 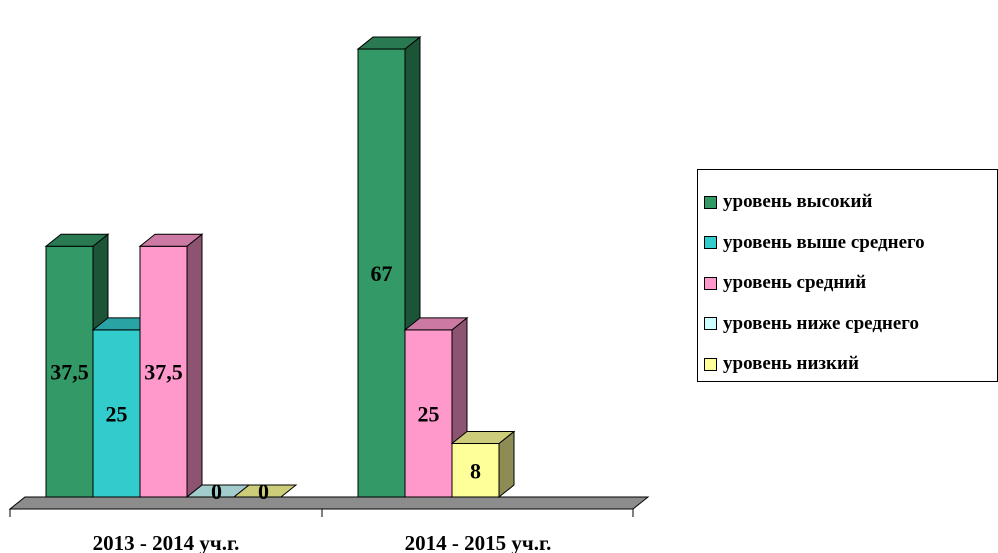 I want to click on bar-side, so click(x=194, y=366).